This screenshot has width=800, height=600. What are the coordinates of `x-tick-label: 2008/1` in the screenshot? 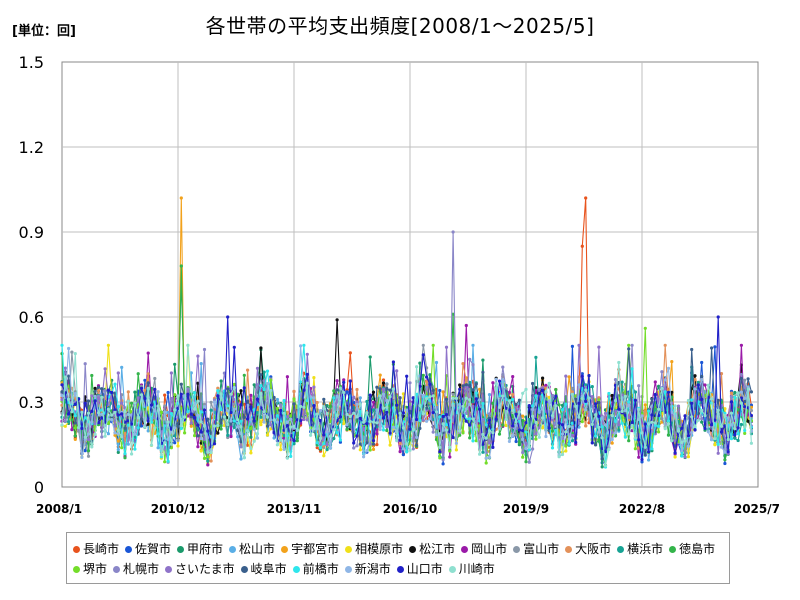 It's located at (59, 509).